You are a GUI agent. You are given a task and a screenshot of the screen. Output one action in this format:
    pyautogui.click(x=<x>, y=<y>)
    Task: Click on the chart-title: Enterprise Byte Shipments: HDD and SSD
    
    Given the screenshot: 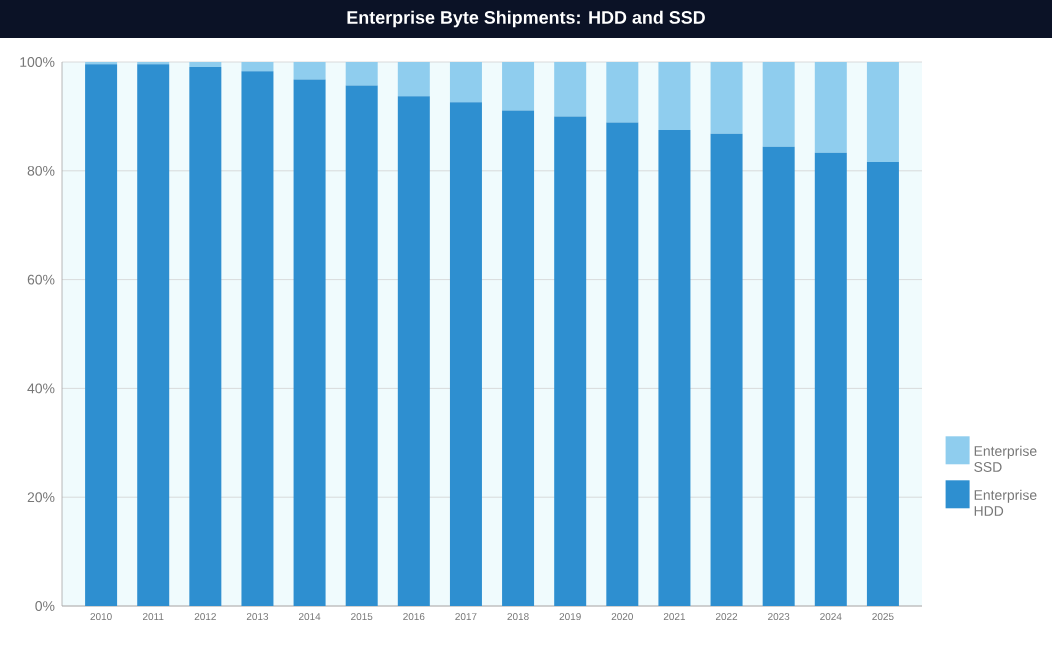 What is the action you would take?
    pyautogui.click(x=526, y=19)
    